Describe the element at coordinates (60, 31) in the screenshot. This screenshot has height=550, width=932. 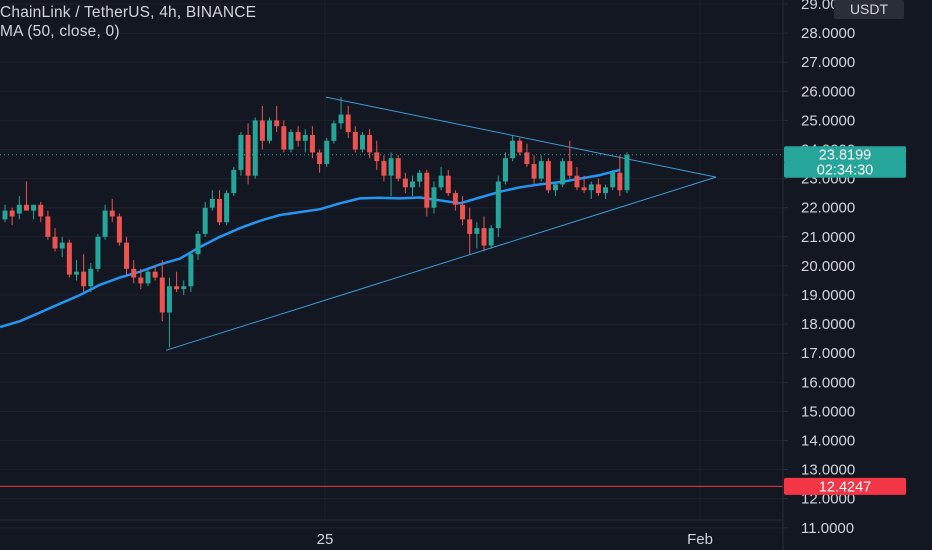
I see `ma-indicator-label: MA (50, close, 0)` at that location.